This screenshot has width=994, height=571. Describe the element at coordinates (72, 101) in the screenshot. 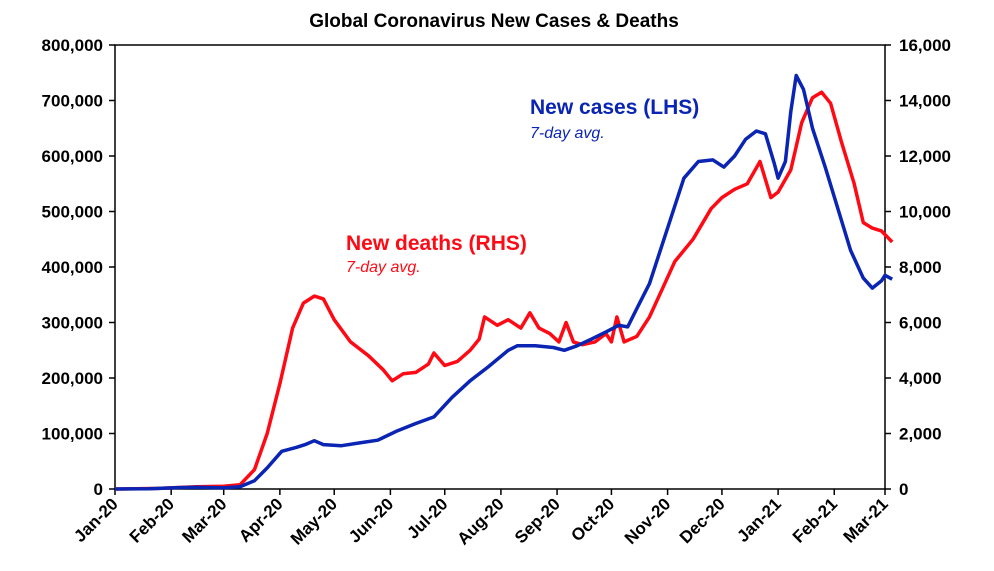

I see `left-tick-label: 700,000` at that location.